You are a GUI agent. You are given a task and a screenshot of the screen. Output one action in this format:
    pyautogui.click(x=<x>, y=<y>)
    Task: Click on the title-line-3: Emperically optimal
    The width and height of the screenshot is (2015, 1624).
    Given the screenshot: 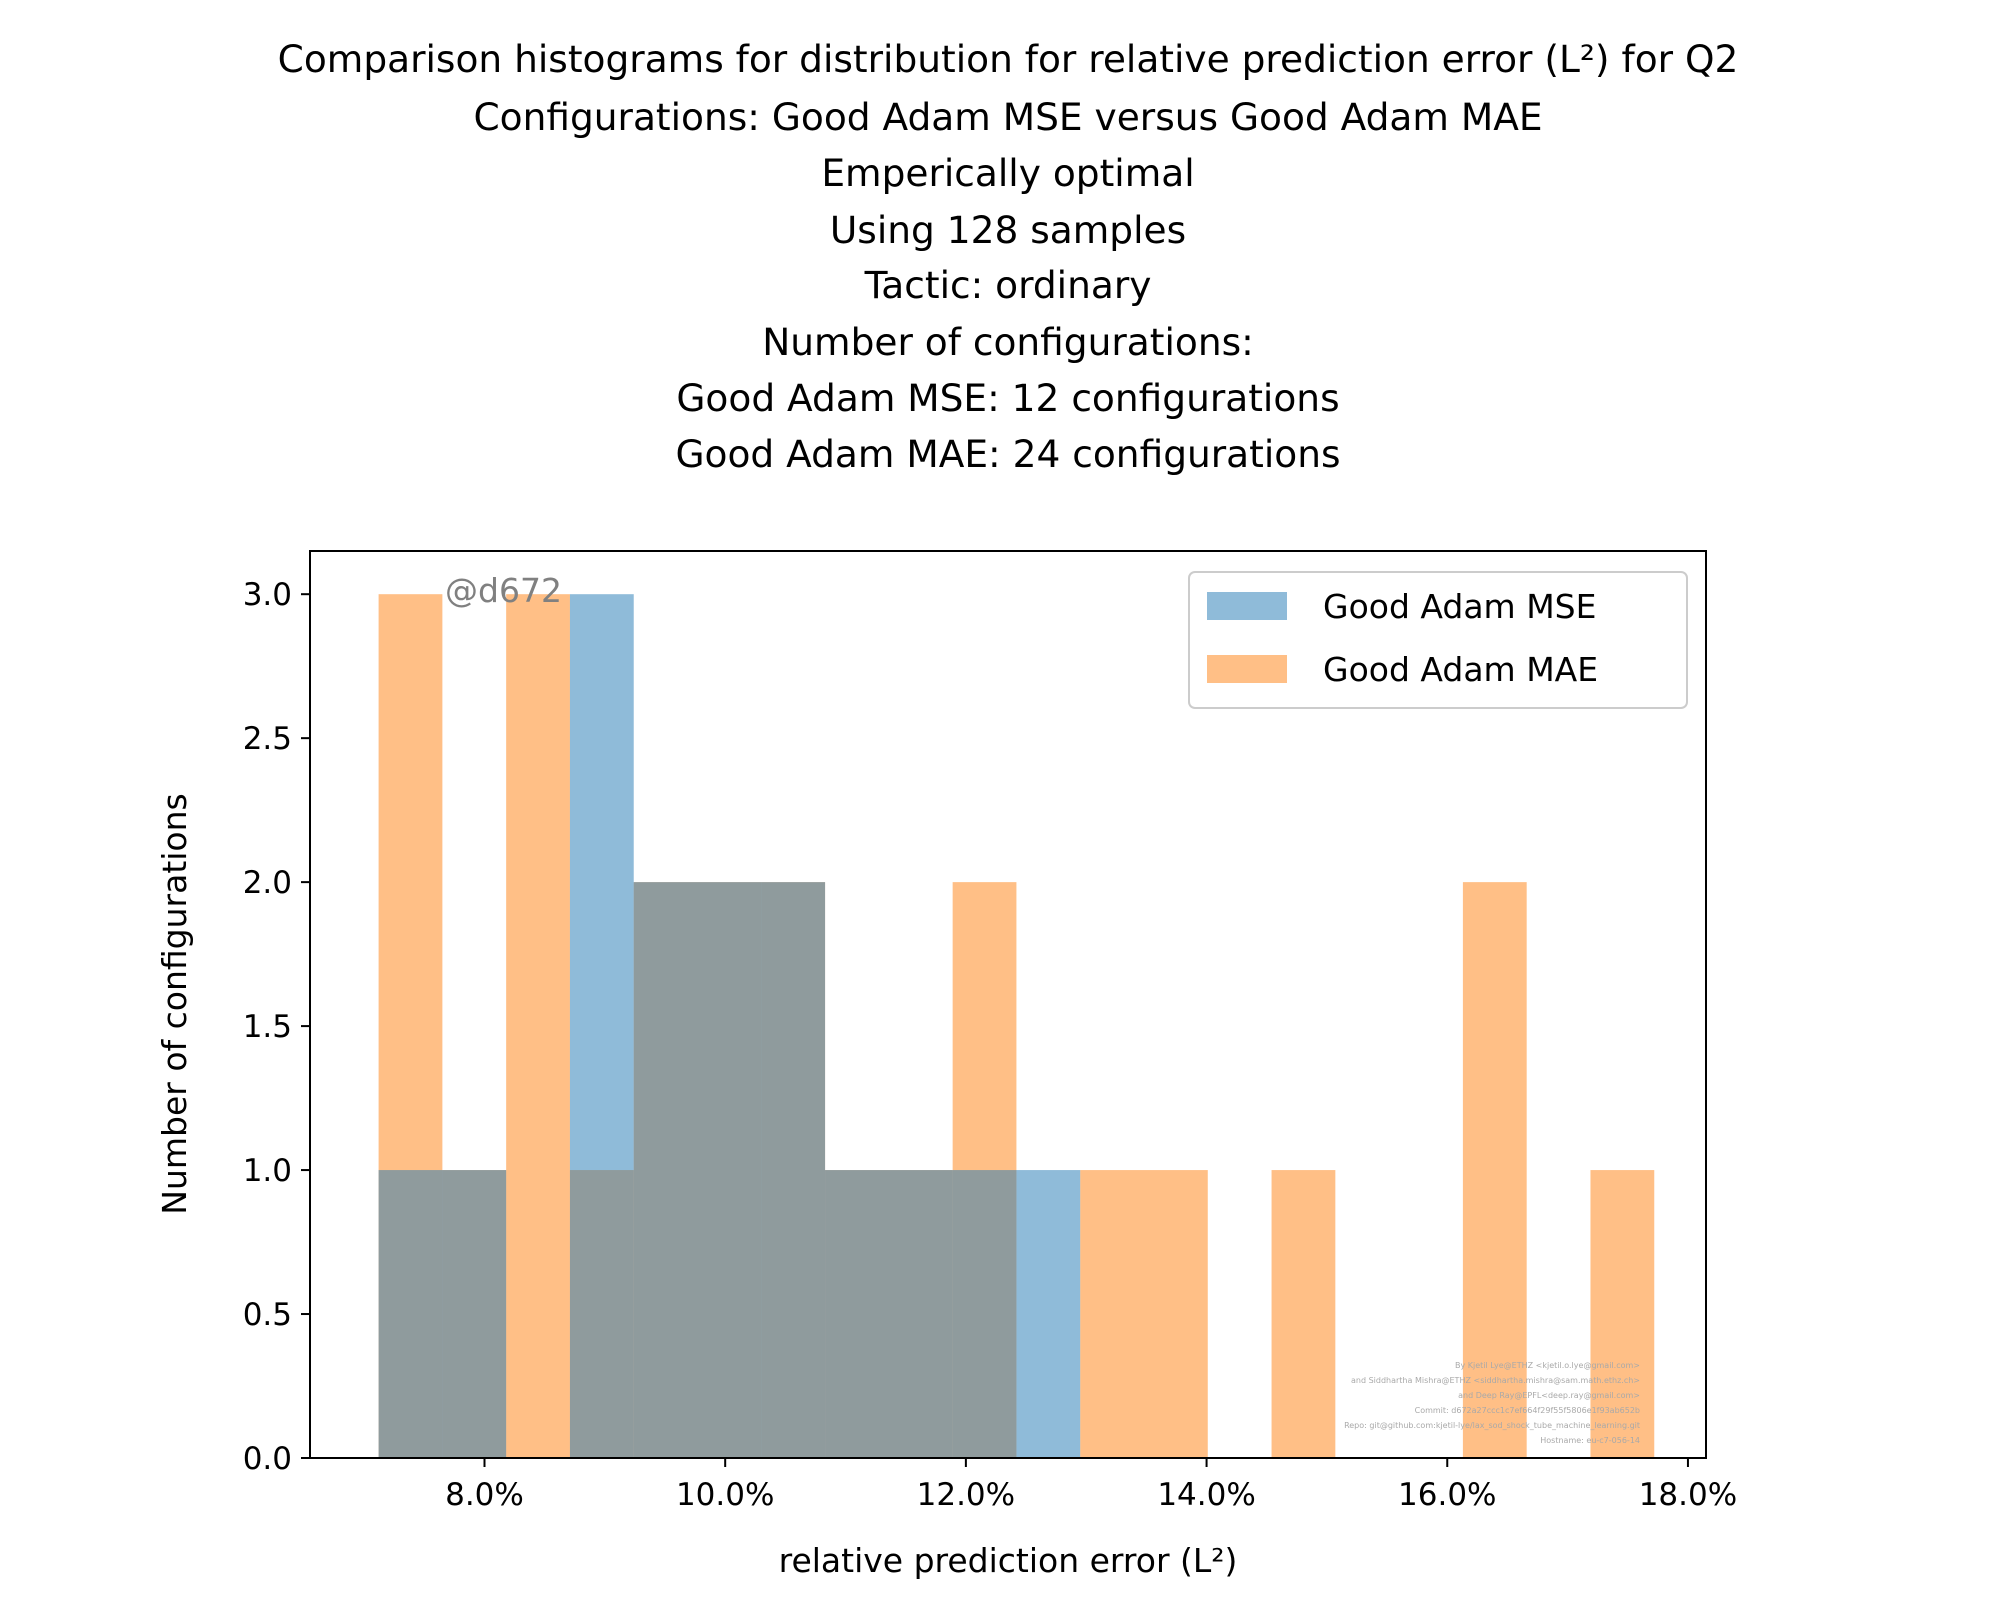 What is the action you would take?
    pyautogui.click(x=1007, y=173)
    